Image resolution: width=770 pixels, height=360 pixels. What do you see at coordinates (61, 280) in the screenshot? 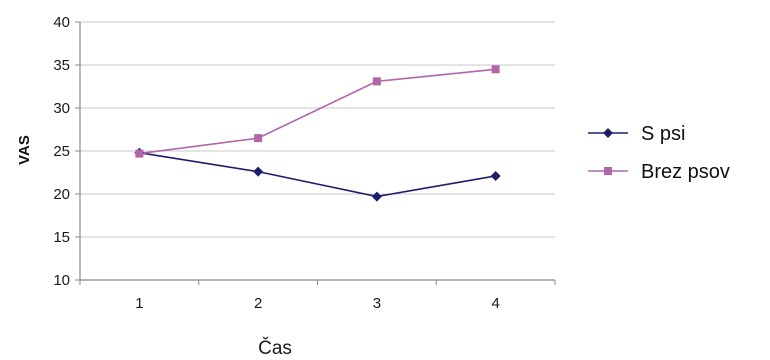
I see `y-tick-label: 10` at bounding box center [61, 280].